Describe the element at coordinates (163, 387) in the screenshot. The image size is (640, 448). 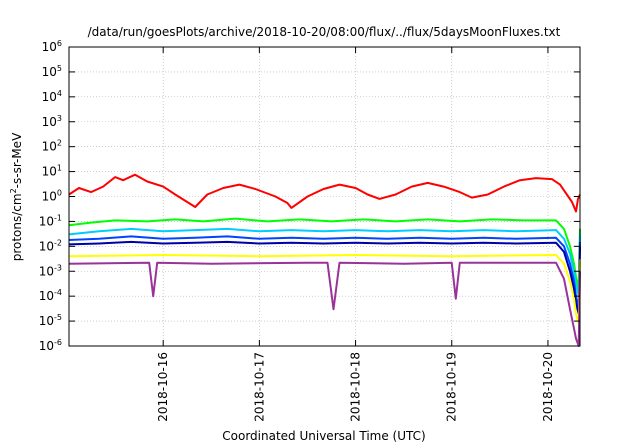
I see `x-tick-label: 2018-10-16` at that location.